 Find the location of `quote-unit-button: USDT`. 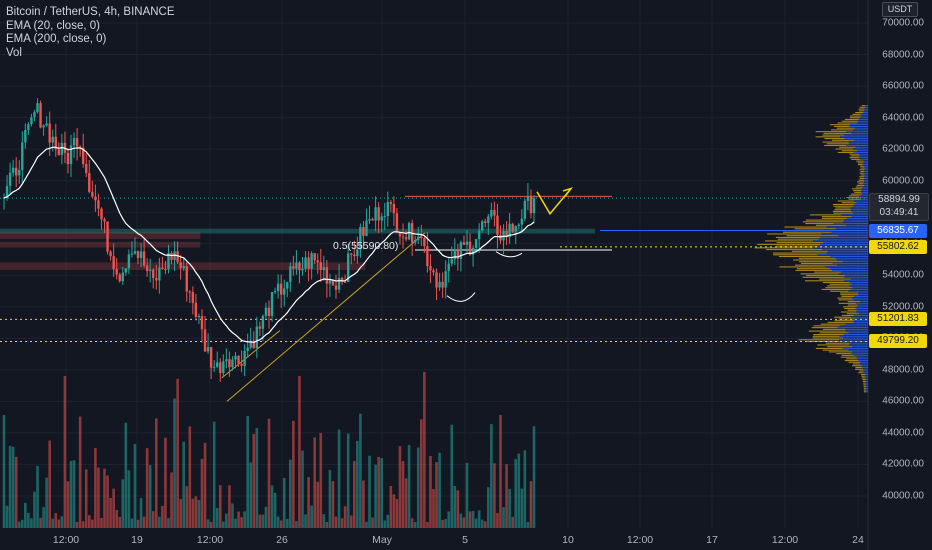

quote-unit-button: USDT is located at coordinates (900, 9).